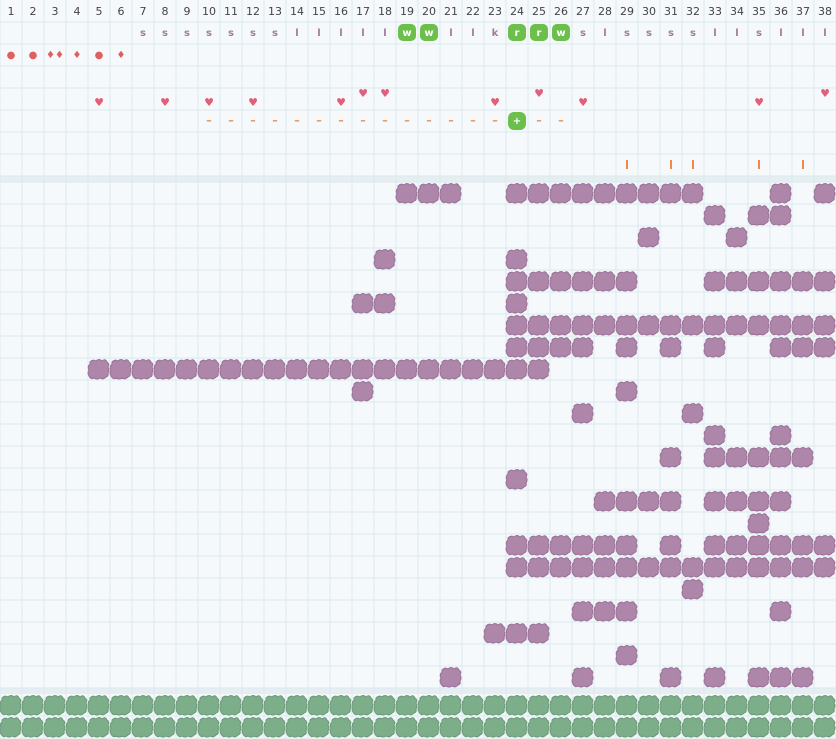 The width and height of the screenshot is (836, 739). Describe the element at coordinates (495, 11) in the screenshot. I see `column-number: 23` at that location.